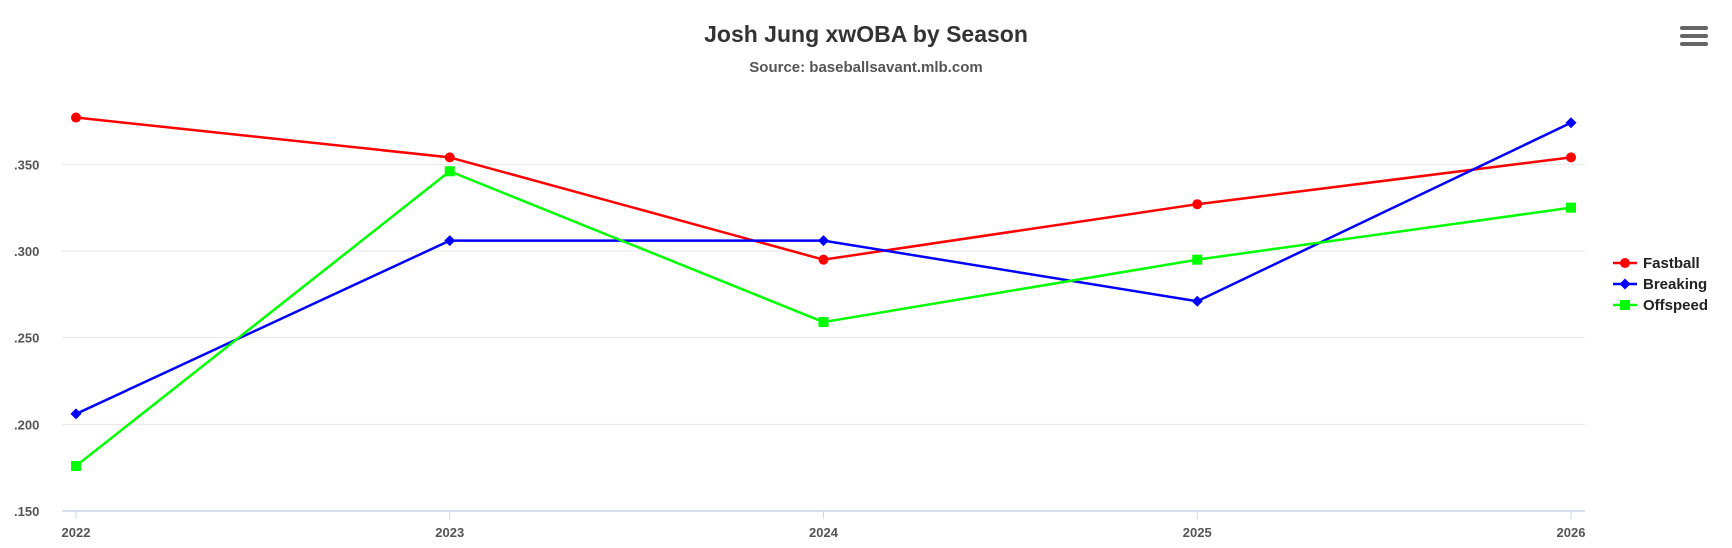 The image size is (1732, 548). I want to click on chart-title: Josh Jung xwOBA by Season, so click(866, 34).